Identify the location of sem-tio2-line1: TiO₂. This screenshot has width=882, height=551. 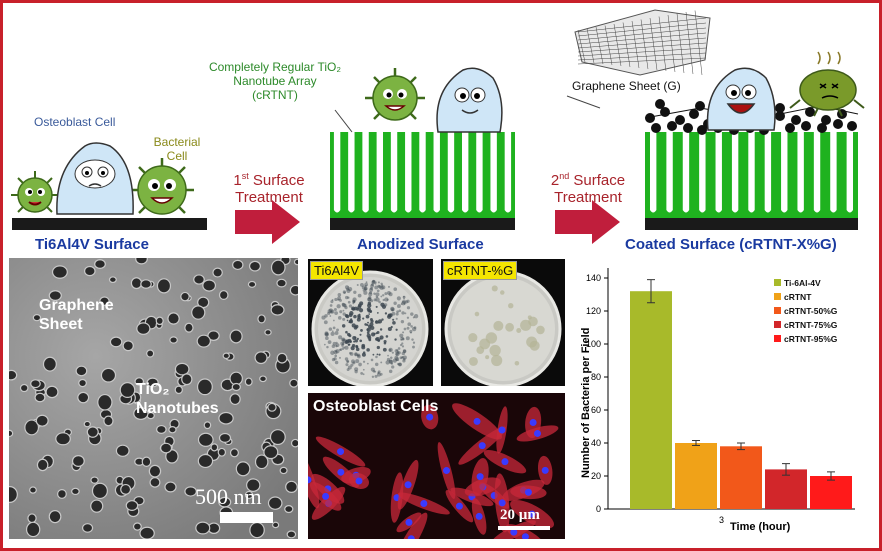
(153, 389).